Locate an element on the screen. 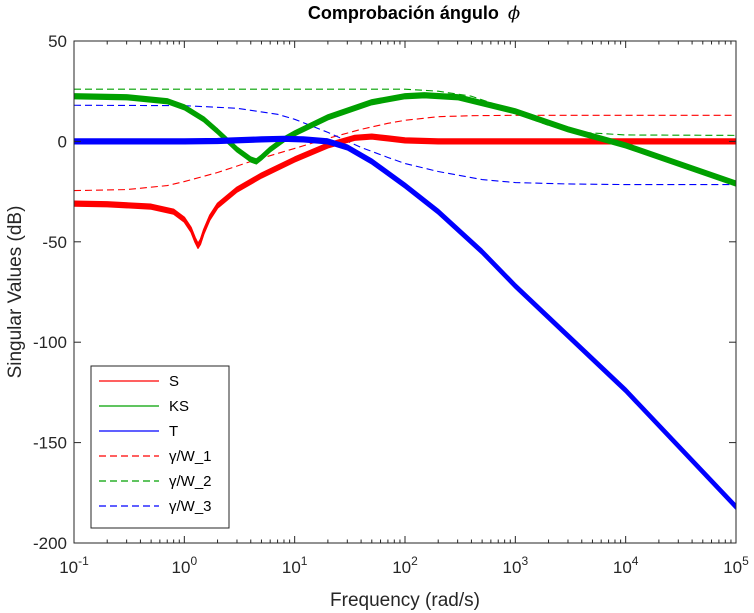  y-tick-label: 0 is located at coordinates (62, 141).